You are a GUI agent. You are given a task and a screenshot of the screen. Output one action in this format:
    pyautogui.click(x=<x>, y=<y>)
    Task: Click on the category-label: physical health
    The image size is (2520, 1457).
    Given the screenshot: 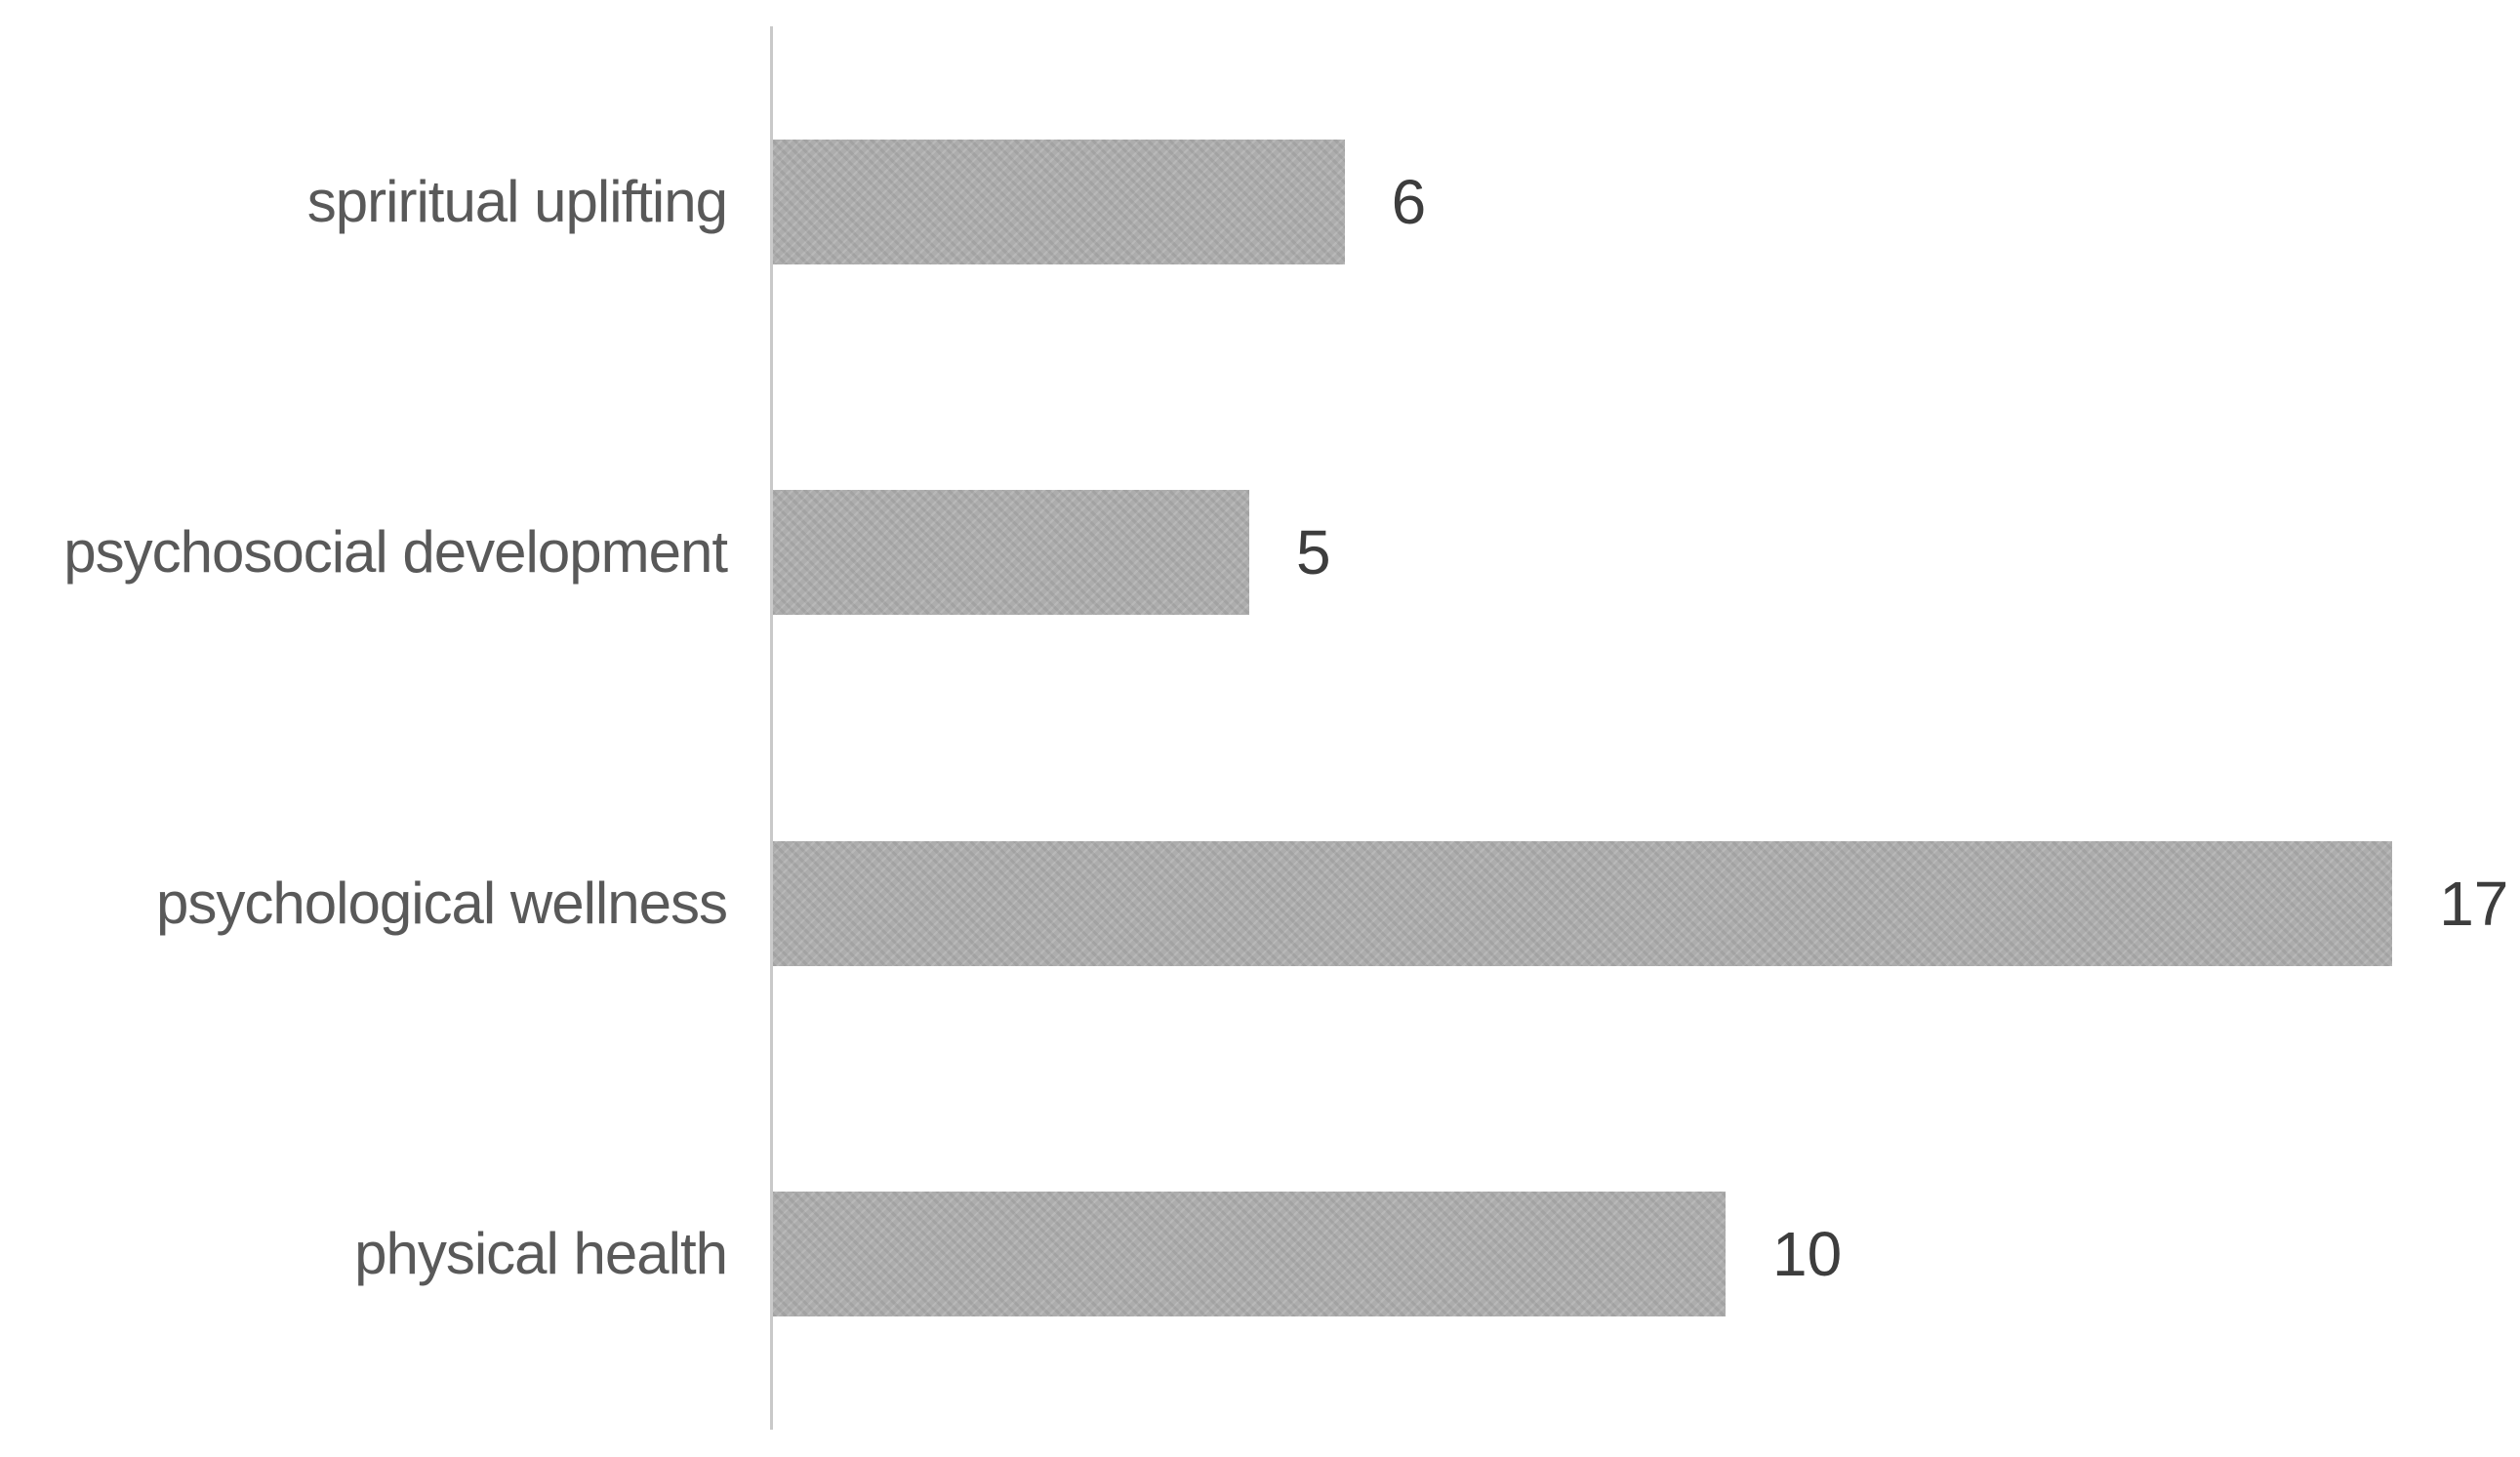 What is the action you would take?
    pyautogui.click(x=541, y=1254)
    